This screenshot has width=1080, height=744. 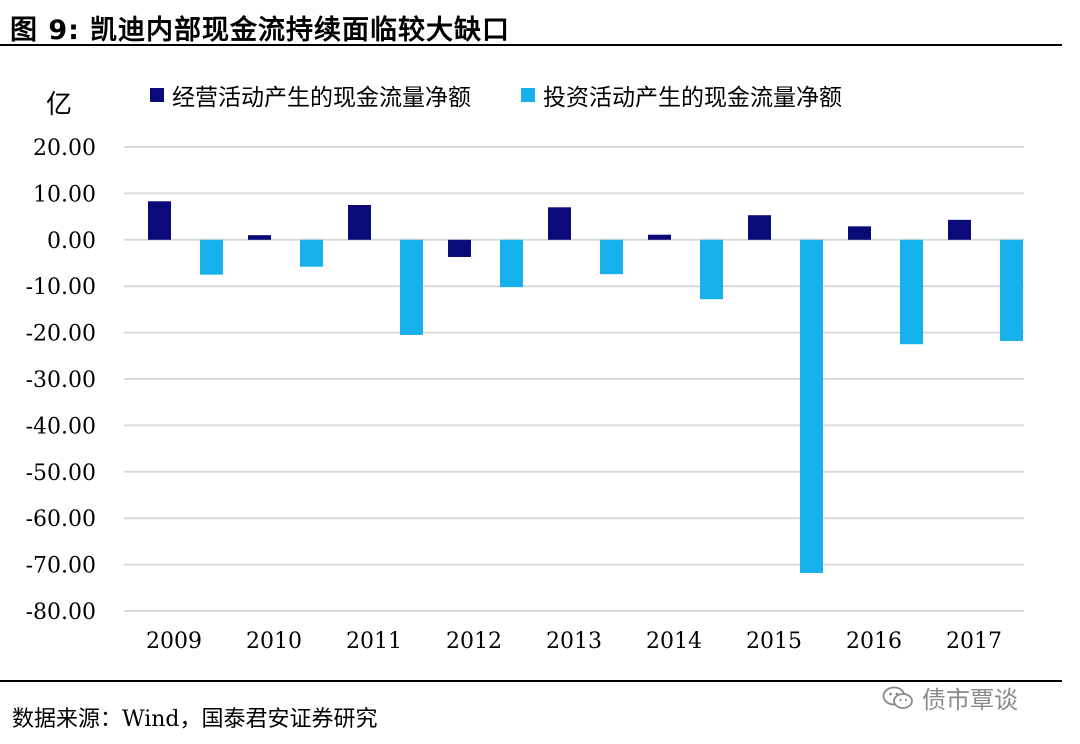 What do you see at coordinates (474, 641) in the screenshot?
I see `x-tick-label: 2012` at bounding box center [474, 641].